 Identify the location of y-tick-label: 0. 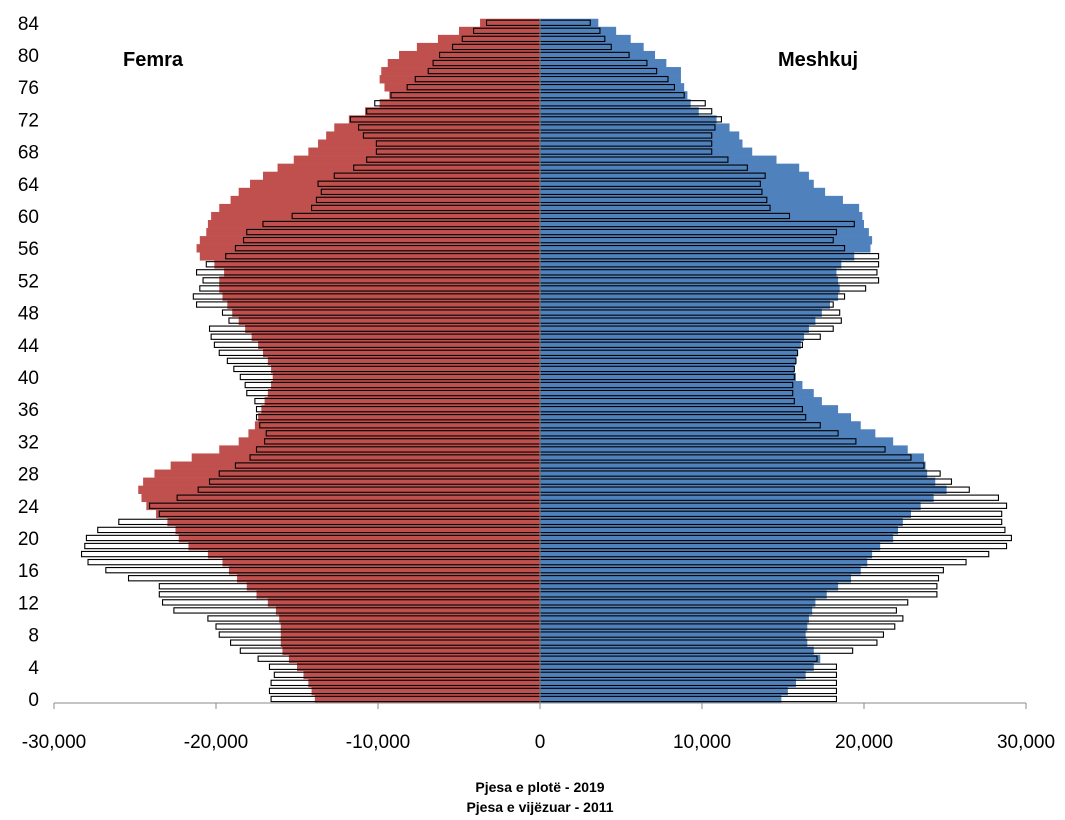
(33, 700).